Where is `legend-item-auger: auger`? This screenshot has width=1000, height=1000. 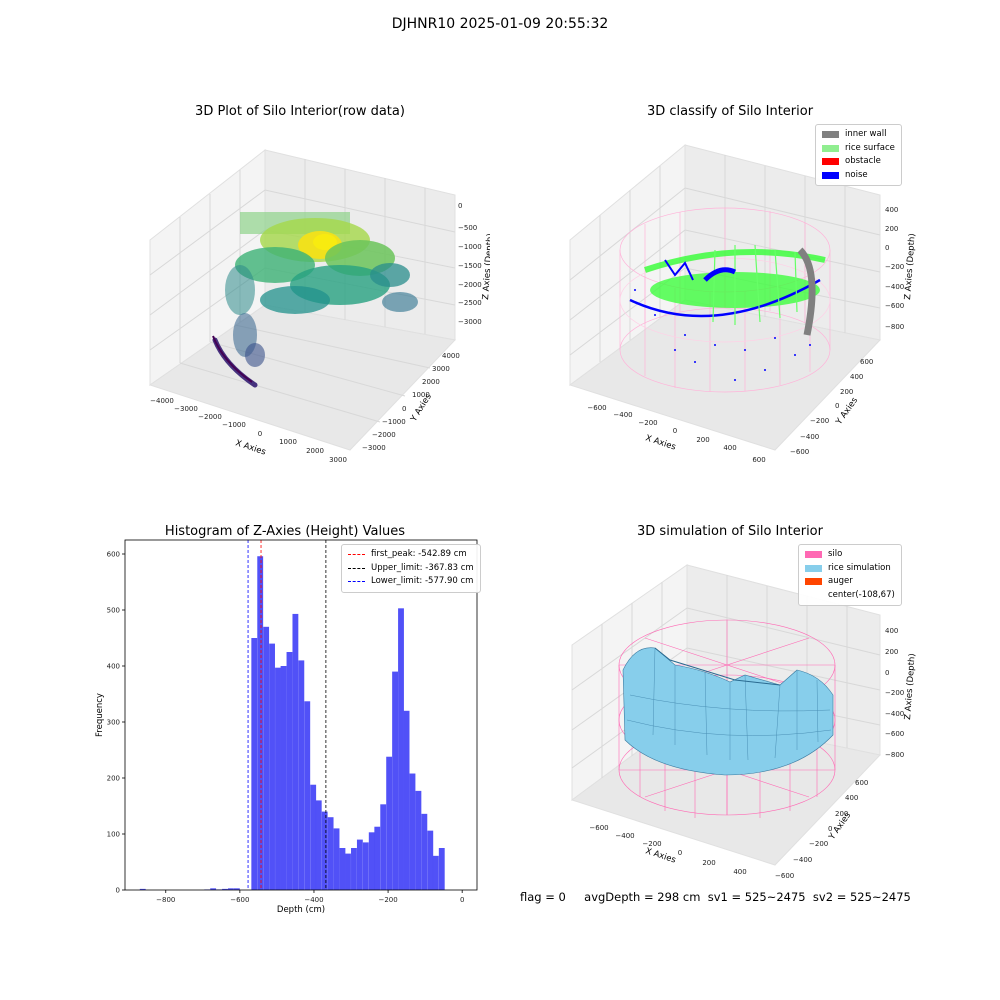
legend-item-auger: auger is located at coordinates (850, 582).